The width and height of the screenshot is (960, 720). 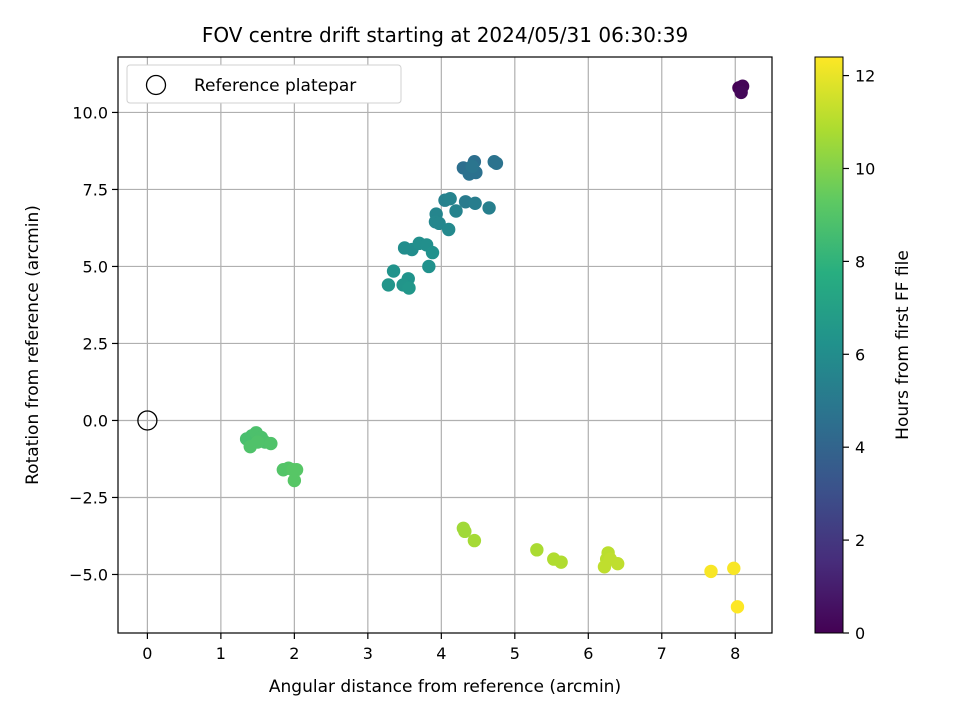 I want to click on x-tick-label: 5, so click(x=515, y=653).